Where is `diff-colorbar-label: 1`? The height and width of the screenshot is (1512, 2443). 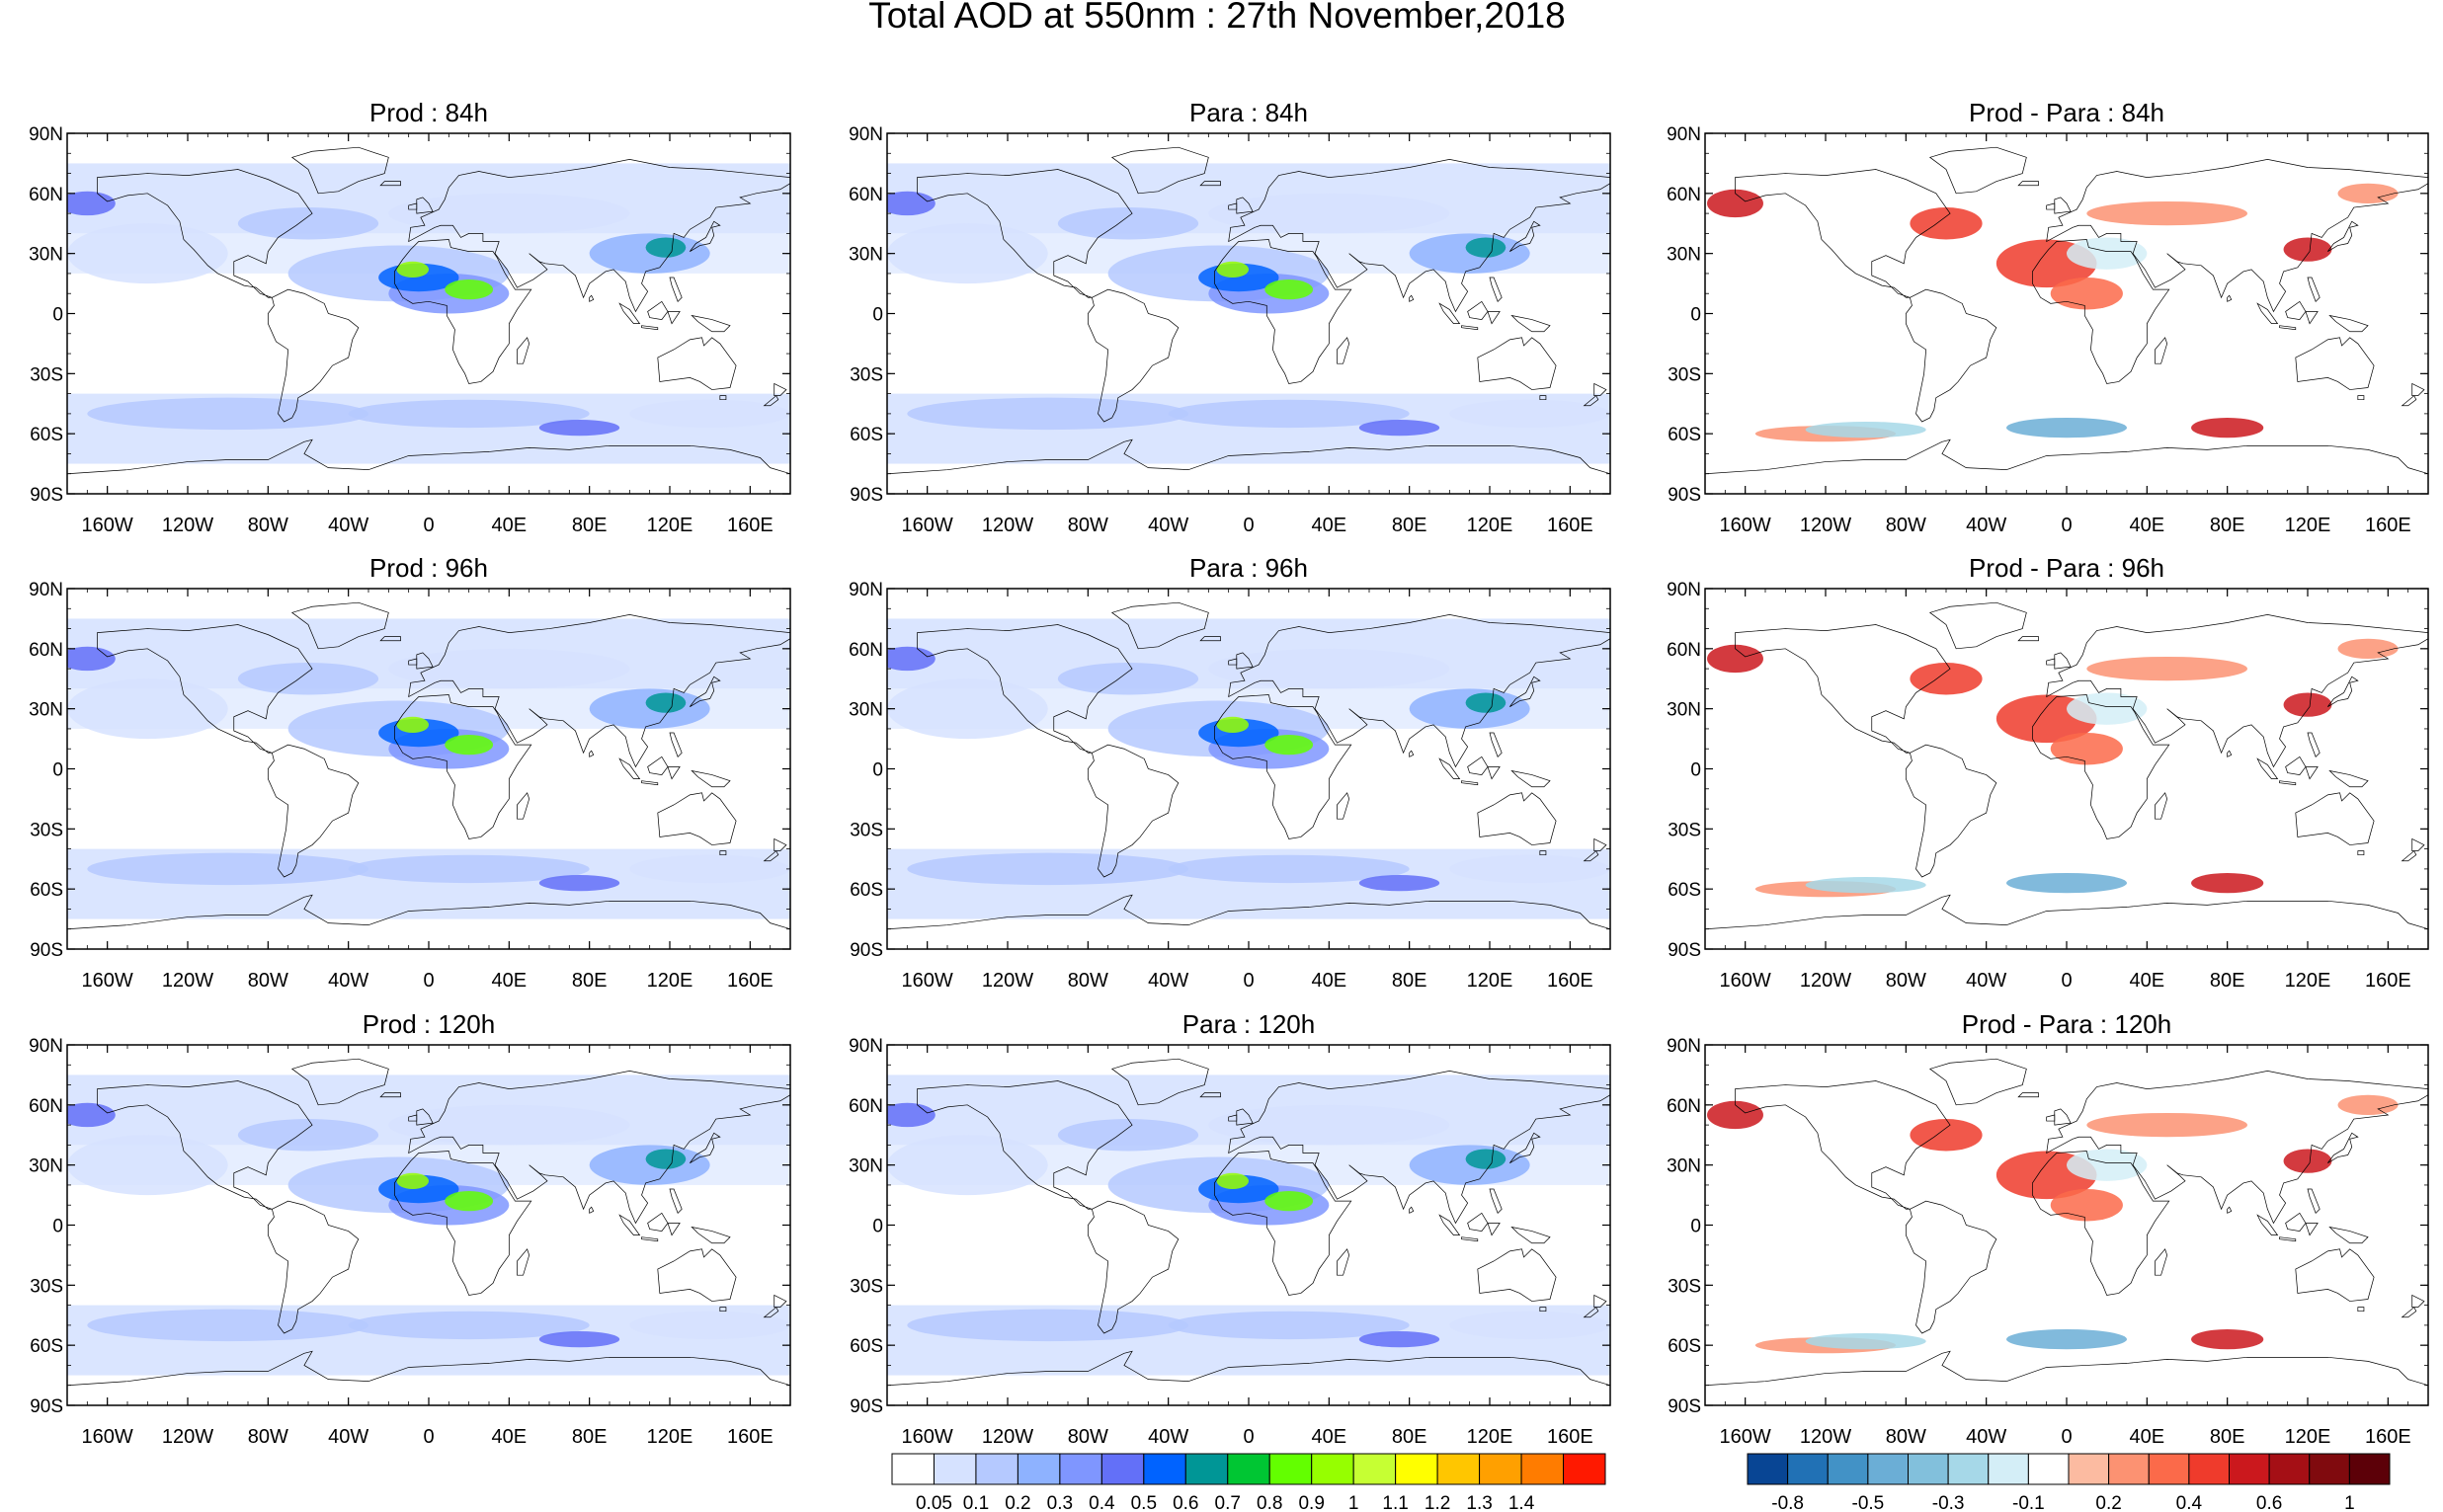
diff-colorbar-label: 1 is located at coordinates (2349, 1503).